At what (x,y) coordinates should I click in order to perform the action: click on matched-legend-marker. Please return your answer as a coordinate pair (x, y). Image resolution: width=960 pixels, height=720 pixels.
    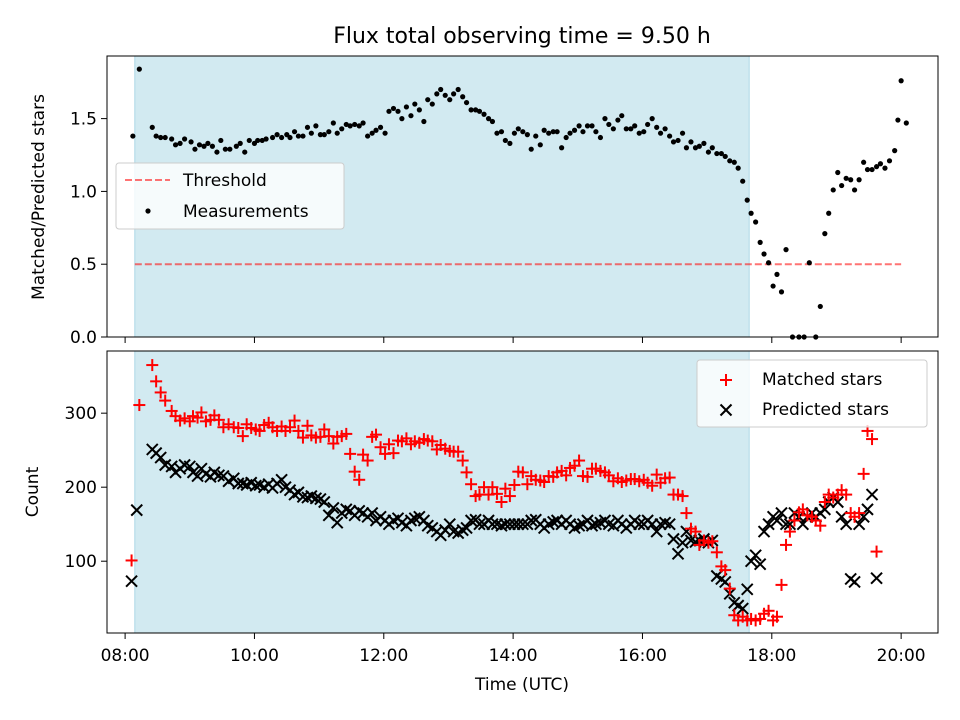
    Looking at the image, I should click on (726, 380).